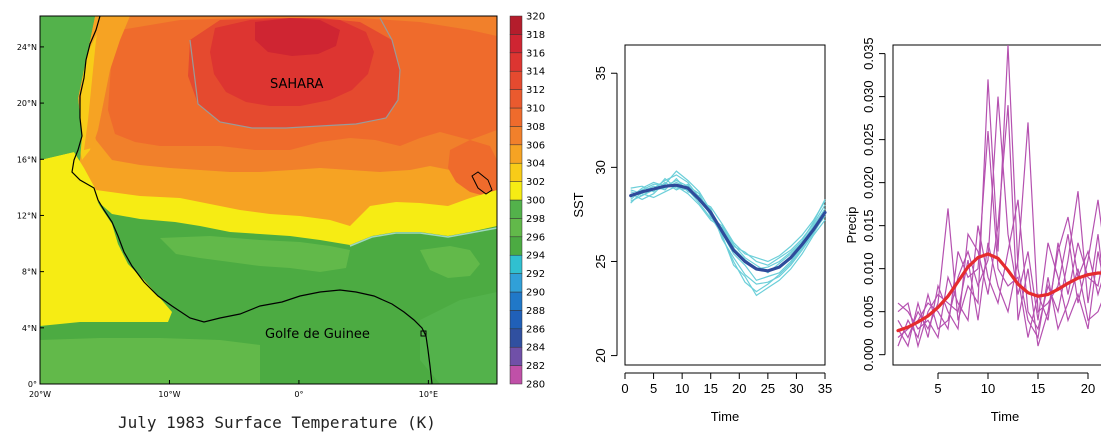 The image size is (1101, 439). What do you see at coordinates (825, 388) in the screenshot?
I see `x-tick-label: 35` at bounding box center [825, 388].